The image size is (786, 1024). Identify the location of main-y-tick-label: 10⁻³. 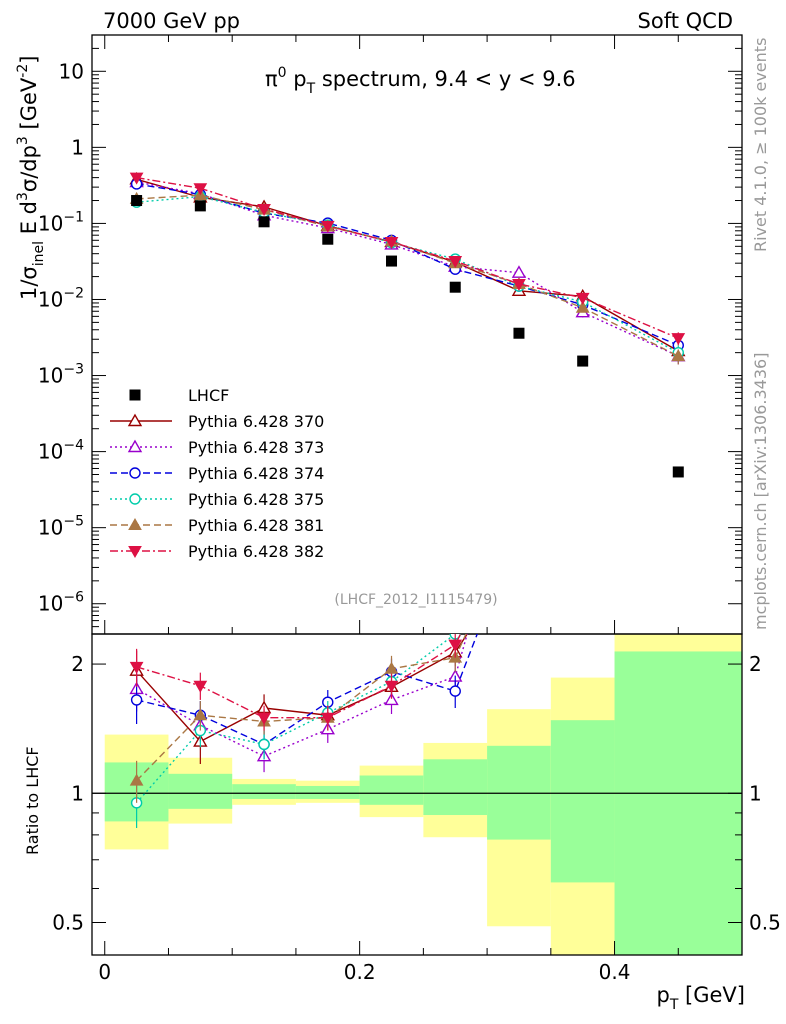
(61, 375).